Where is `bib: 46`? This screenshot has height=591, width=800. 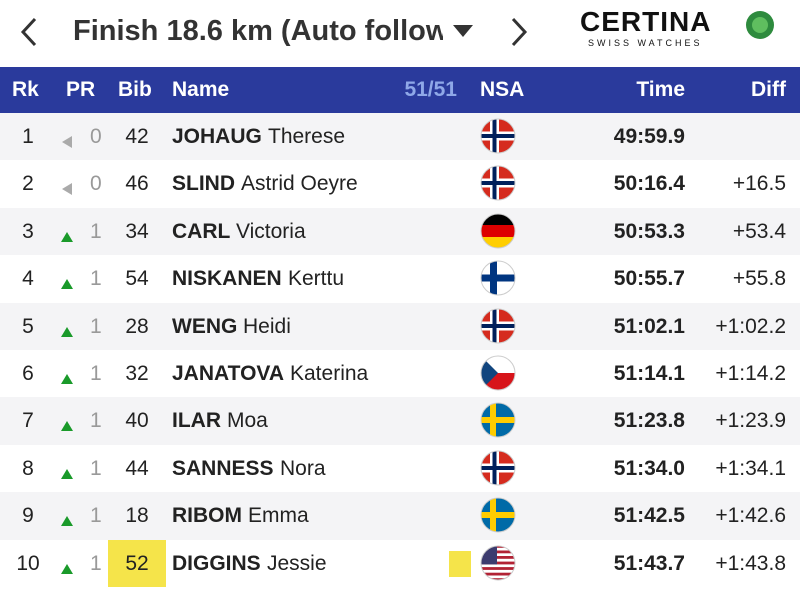 bib: 46 is located at coordinates (137, 184).